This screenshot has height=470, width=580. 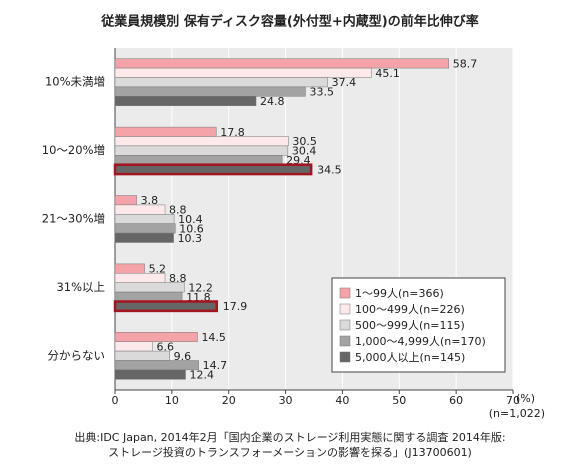 I want to click on value-label: 17.8, so click(x=232, y=132).